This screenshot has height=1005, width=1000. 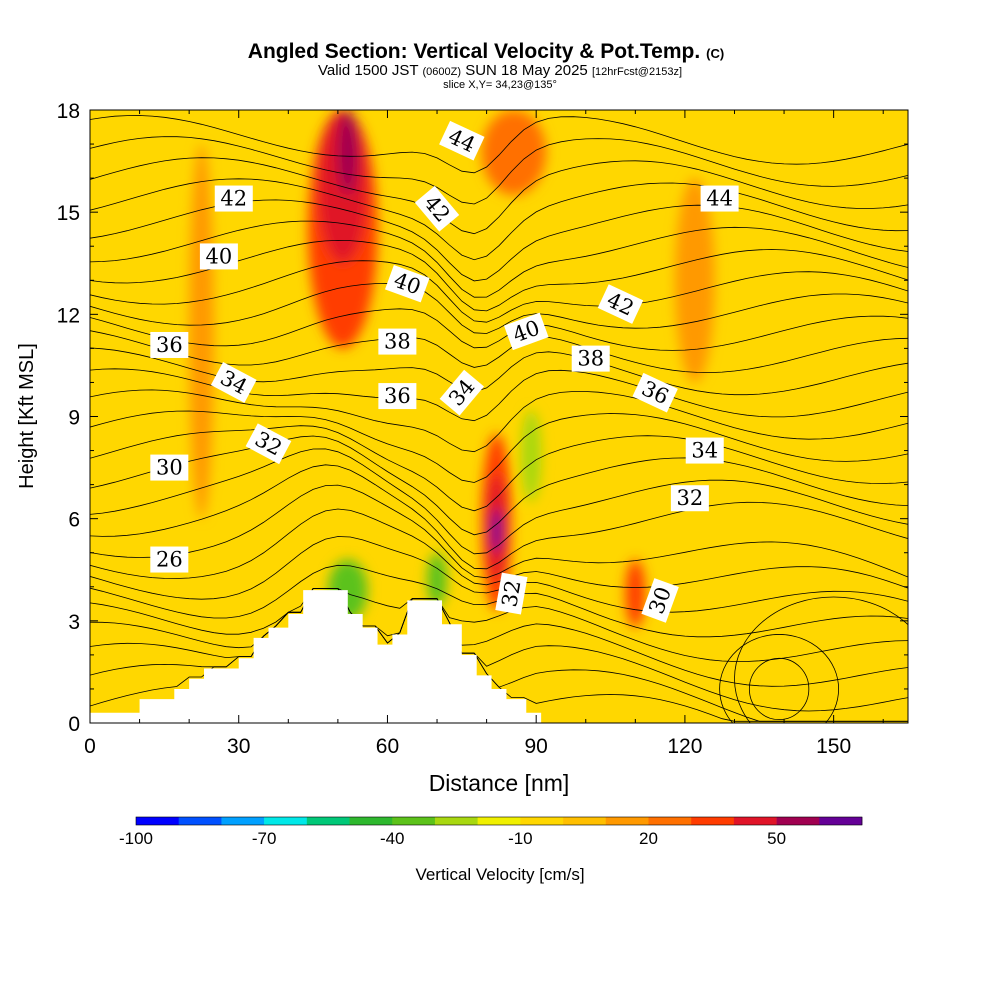 I want to click on isotherm-label-18: 34, so click(x=704, y=450).